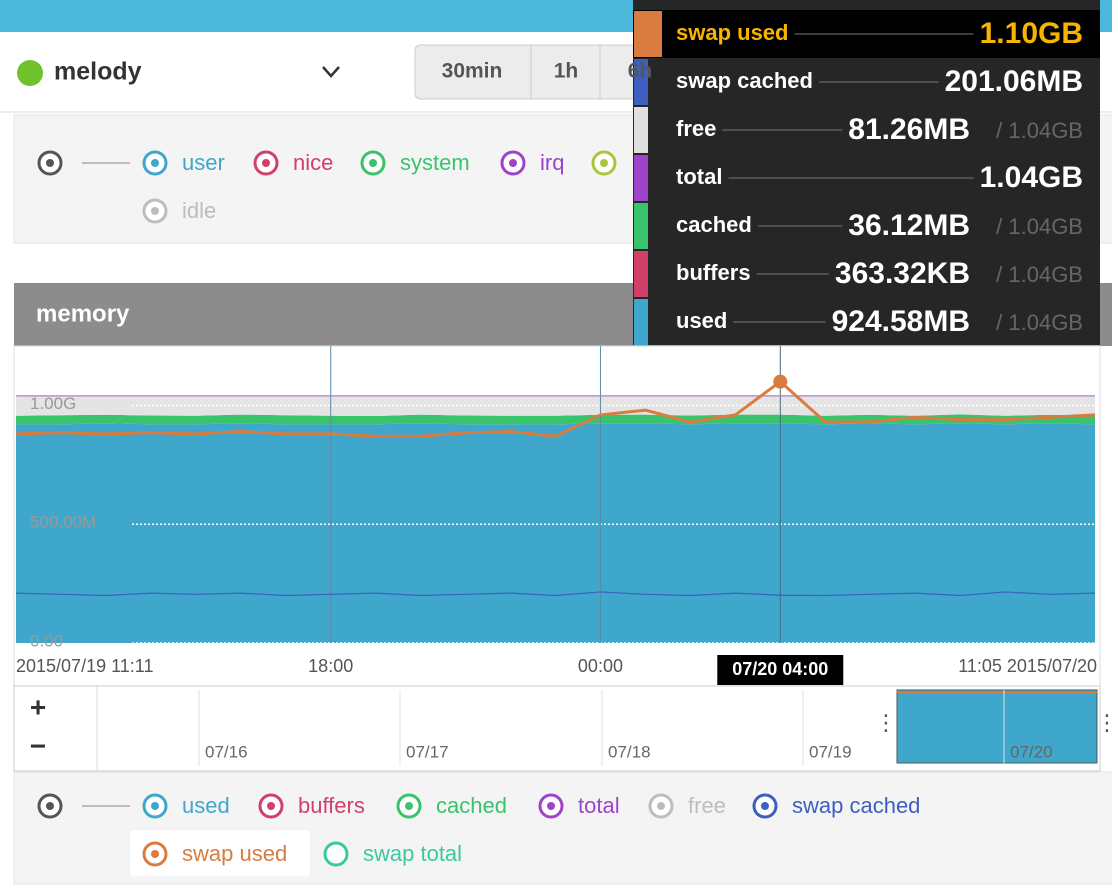  Describe the element at coordinates (1031, 177) in the screenshot. I see `tooltip-value: 1.04GB` at that location.